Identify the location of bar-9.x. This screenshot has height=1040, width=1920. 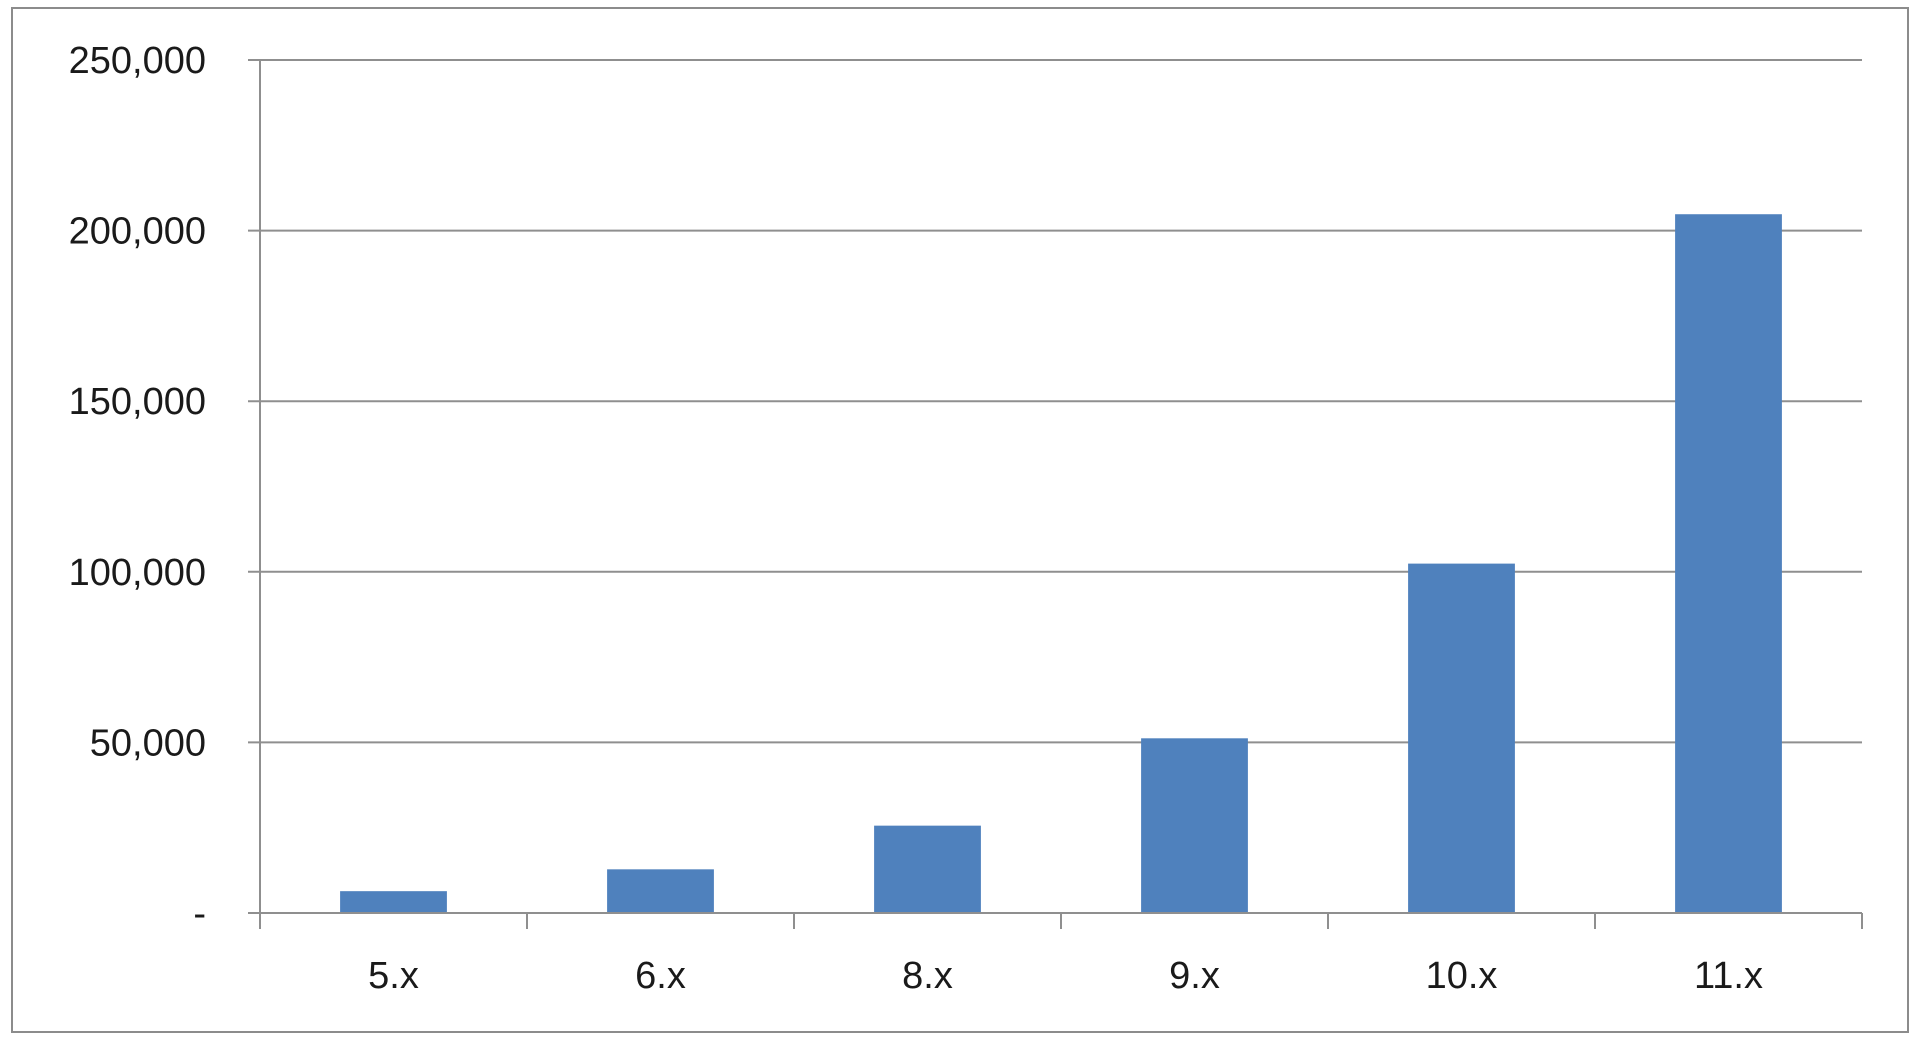
(1194, 825).